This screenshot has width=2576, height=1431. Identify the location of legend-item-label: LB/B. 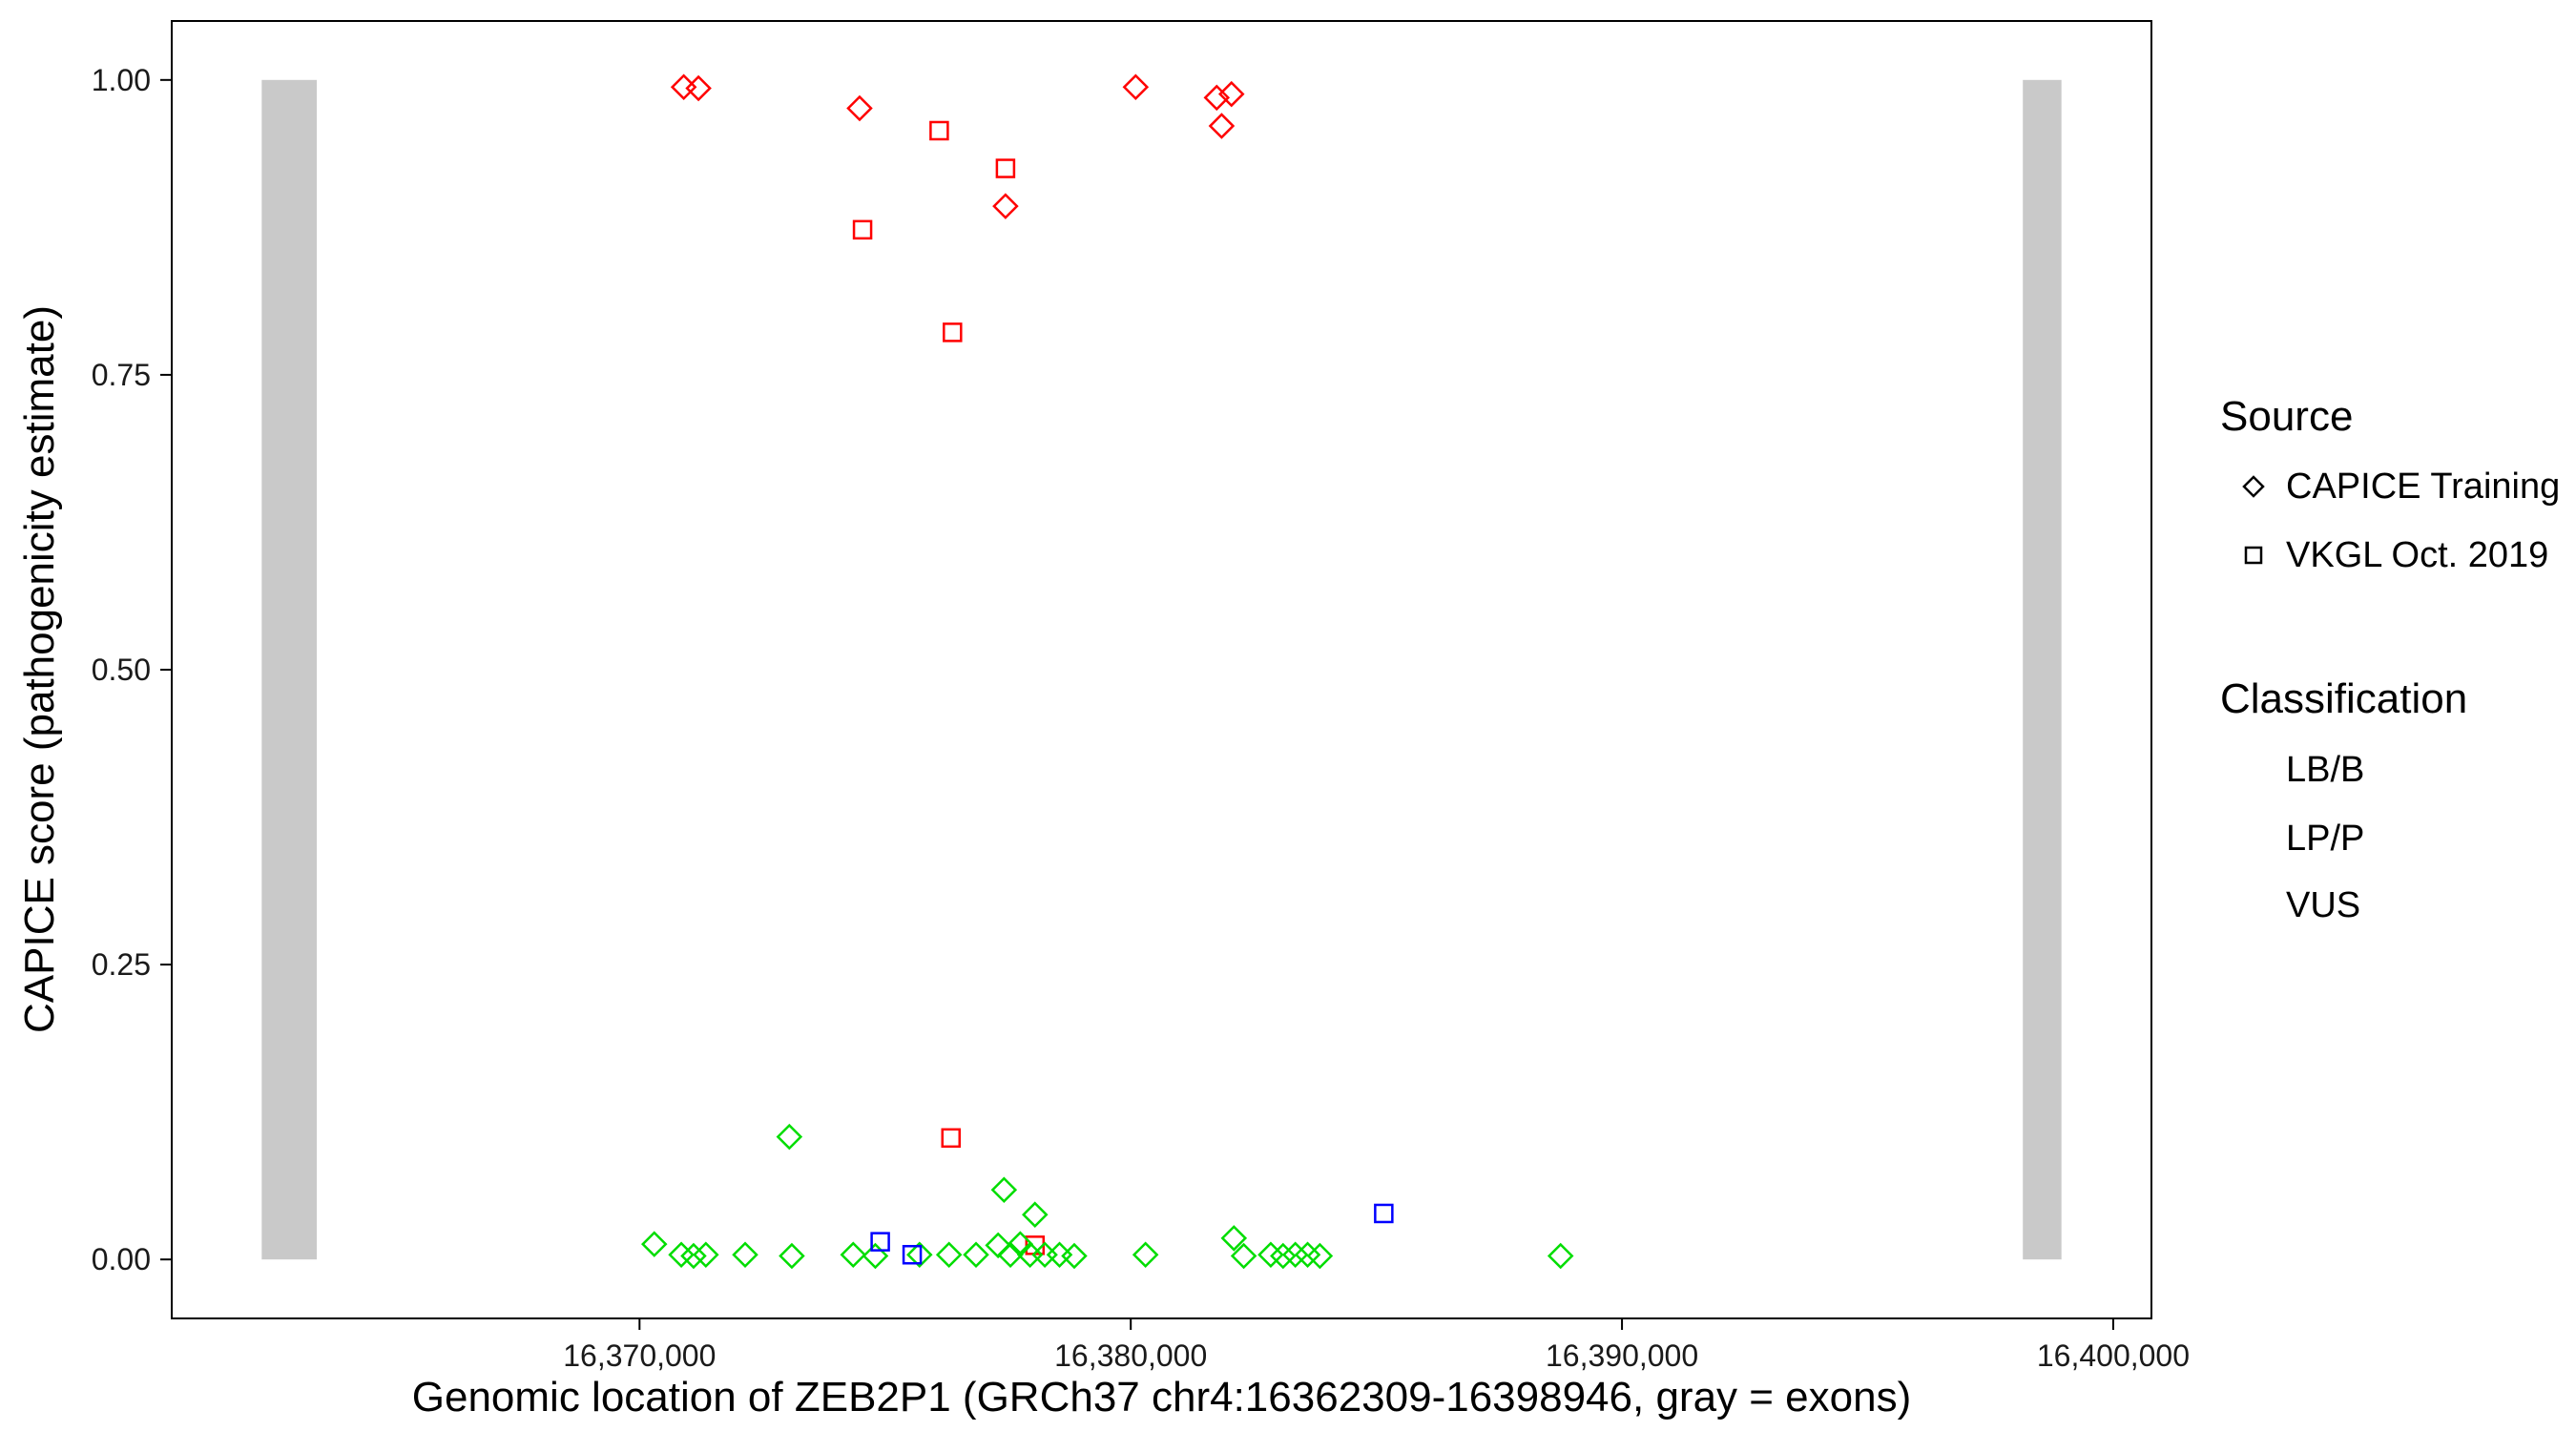
(2325, 769).